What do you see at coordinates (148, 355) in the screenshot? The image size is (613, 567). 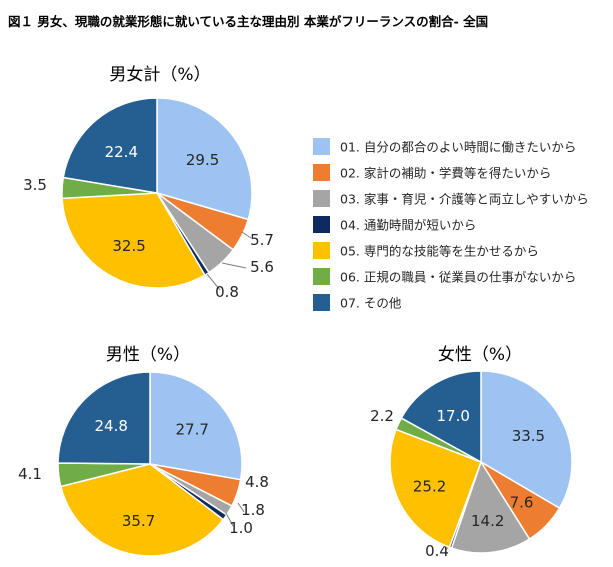 I see `pie-title: 男性（%）` at bounding box center [148, 355].